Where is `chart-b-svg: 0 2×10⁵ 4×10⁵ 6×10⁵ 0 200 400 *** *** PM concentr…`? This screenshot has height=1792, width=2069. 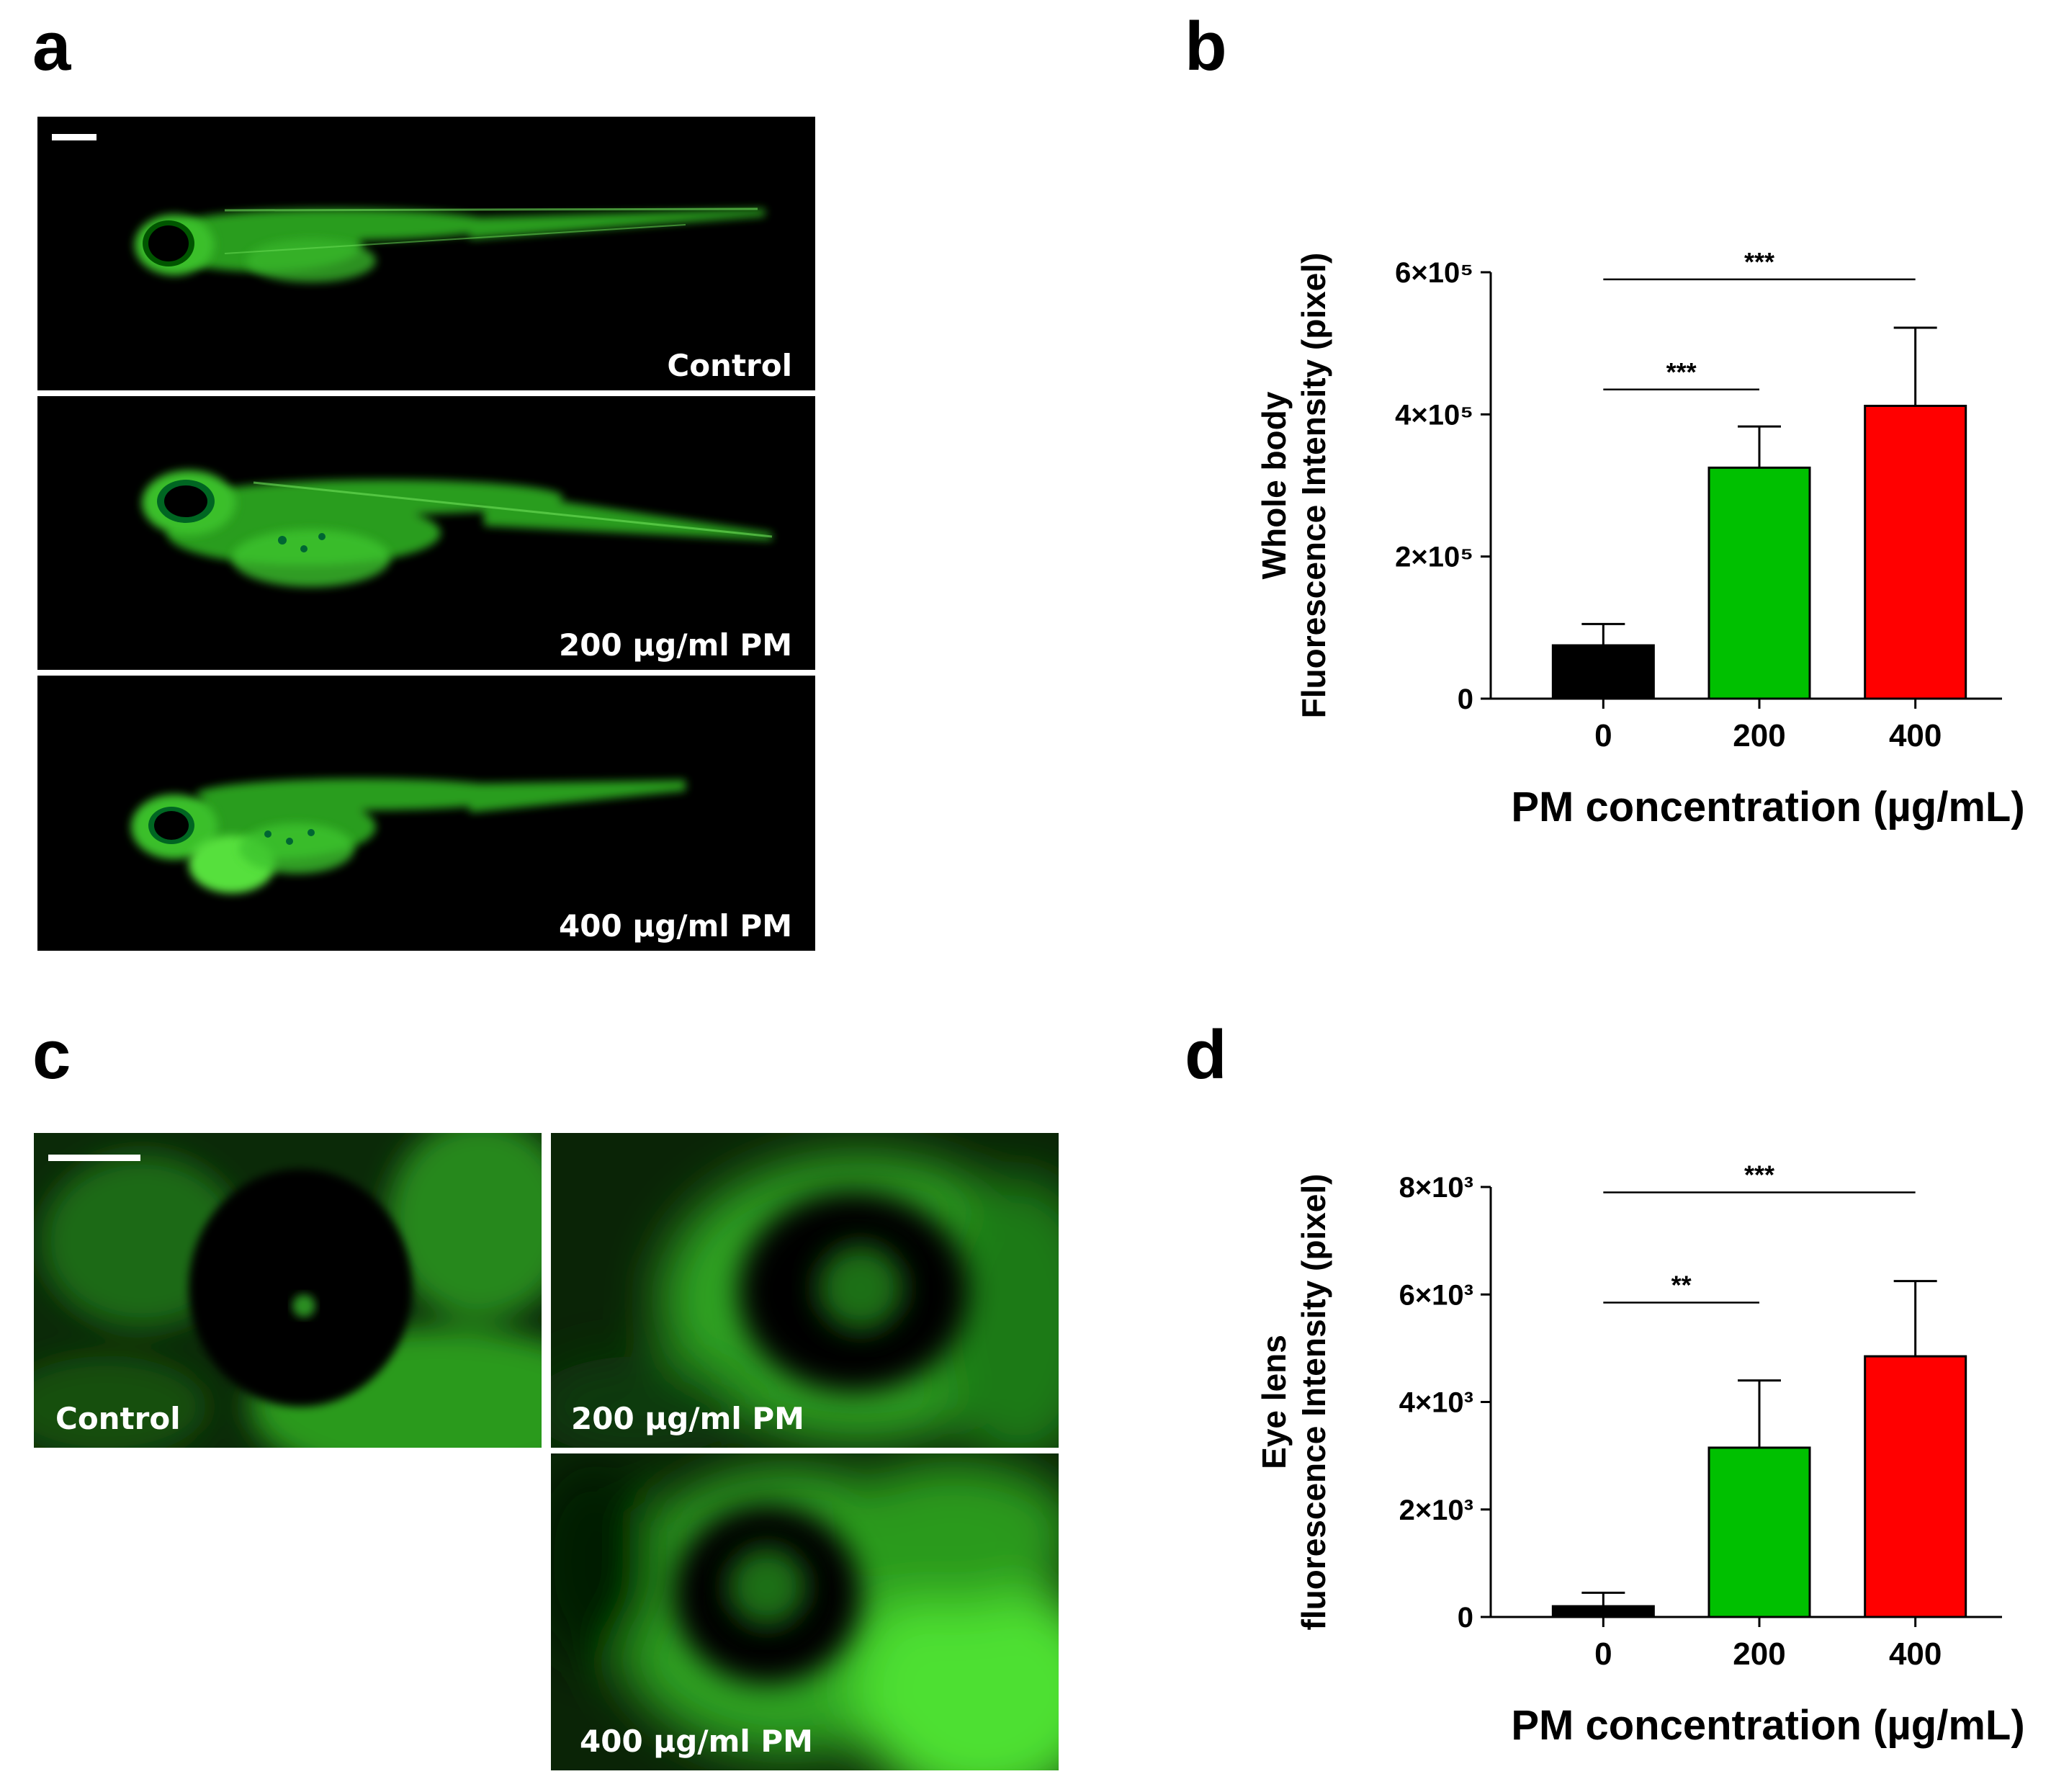
chart-b-svg: 0 2×10⁵ 4×10⁵ 6×10⁵ 0 200 400 *** *** PM concentr… is located at coordinates (1640, 538).